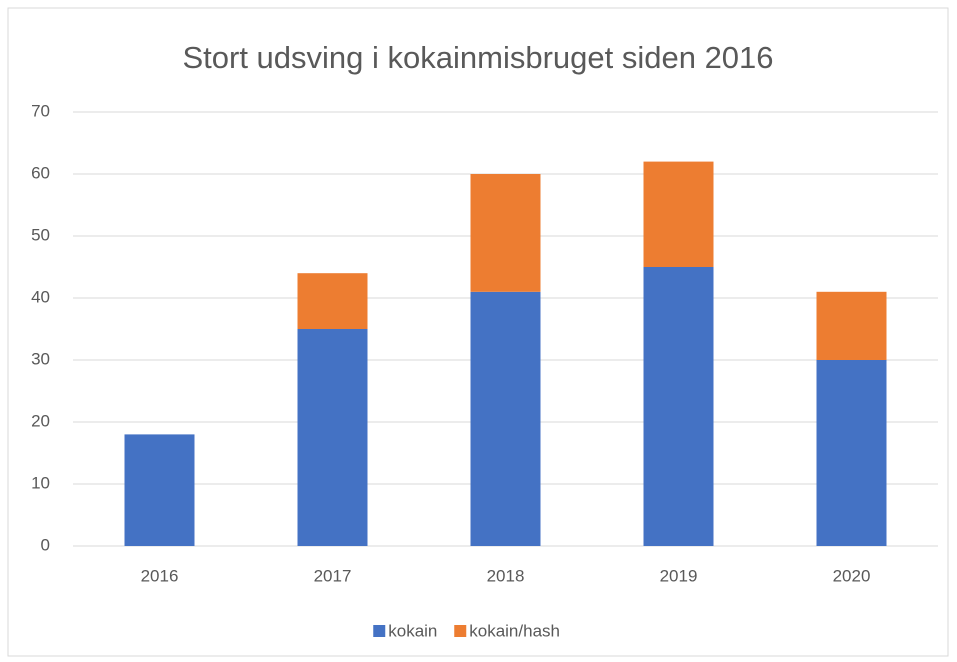 Image resolution: width=957 pixels, height=662 pixels. What do you see at coordinates (40, 110) in the screenshot?
I see `y-tick-label: 70` at bounding box center [40, 110].